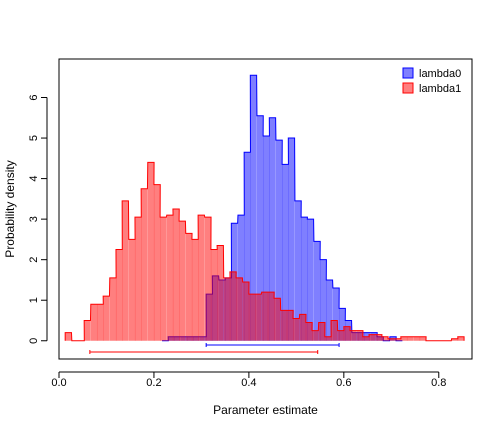 The image size is (504, 432). Describe the element at coordinates (438, 383) in the screenshot. I see `x-tick-label: 0.8` at that location.